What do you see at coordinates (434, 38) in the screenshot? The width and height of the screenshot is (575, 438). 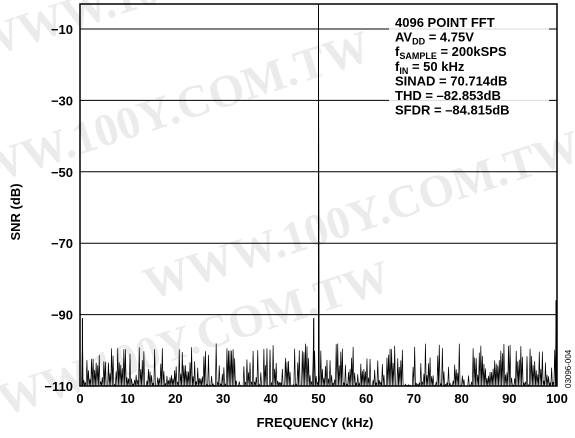 I see `annotation-line: AVDD = 4.75V` at bounding box center [434, 38].